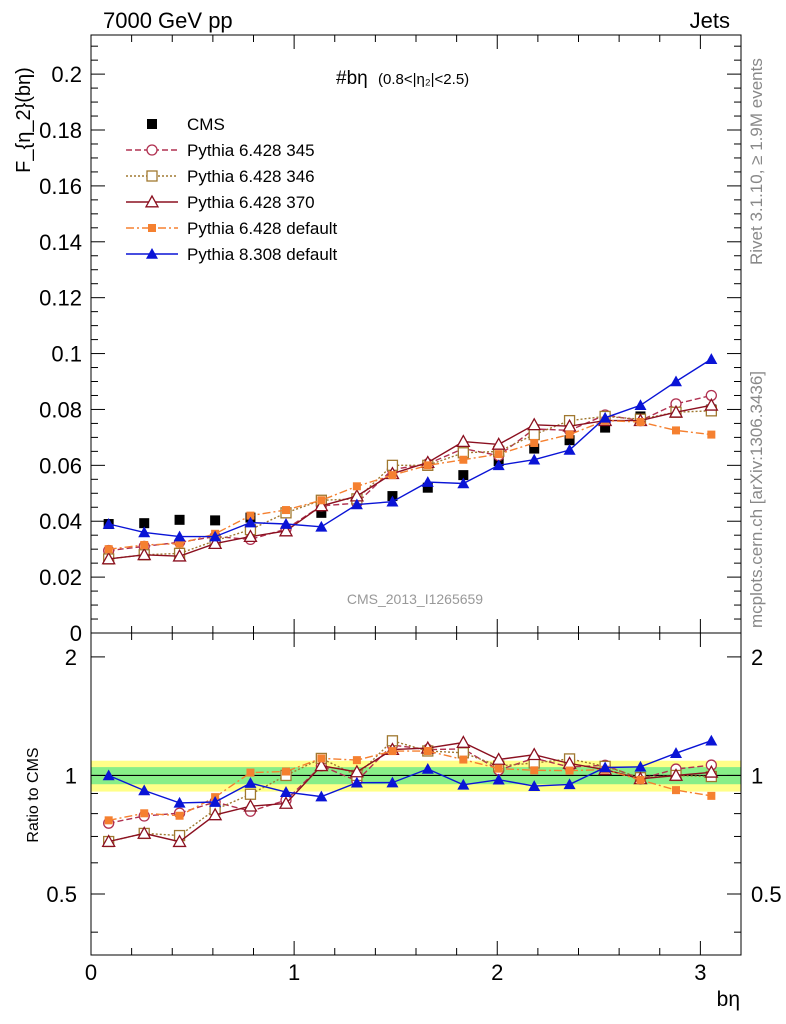 The height and width of the screenshot is (1024, 786). Describe the element at coordinates (710, 20) in the screenshot. I see `header-right-label: Jets` at that location.